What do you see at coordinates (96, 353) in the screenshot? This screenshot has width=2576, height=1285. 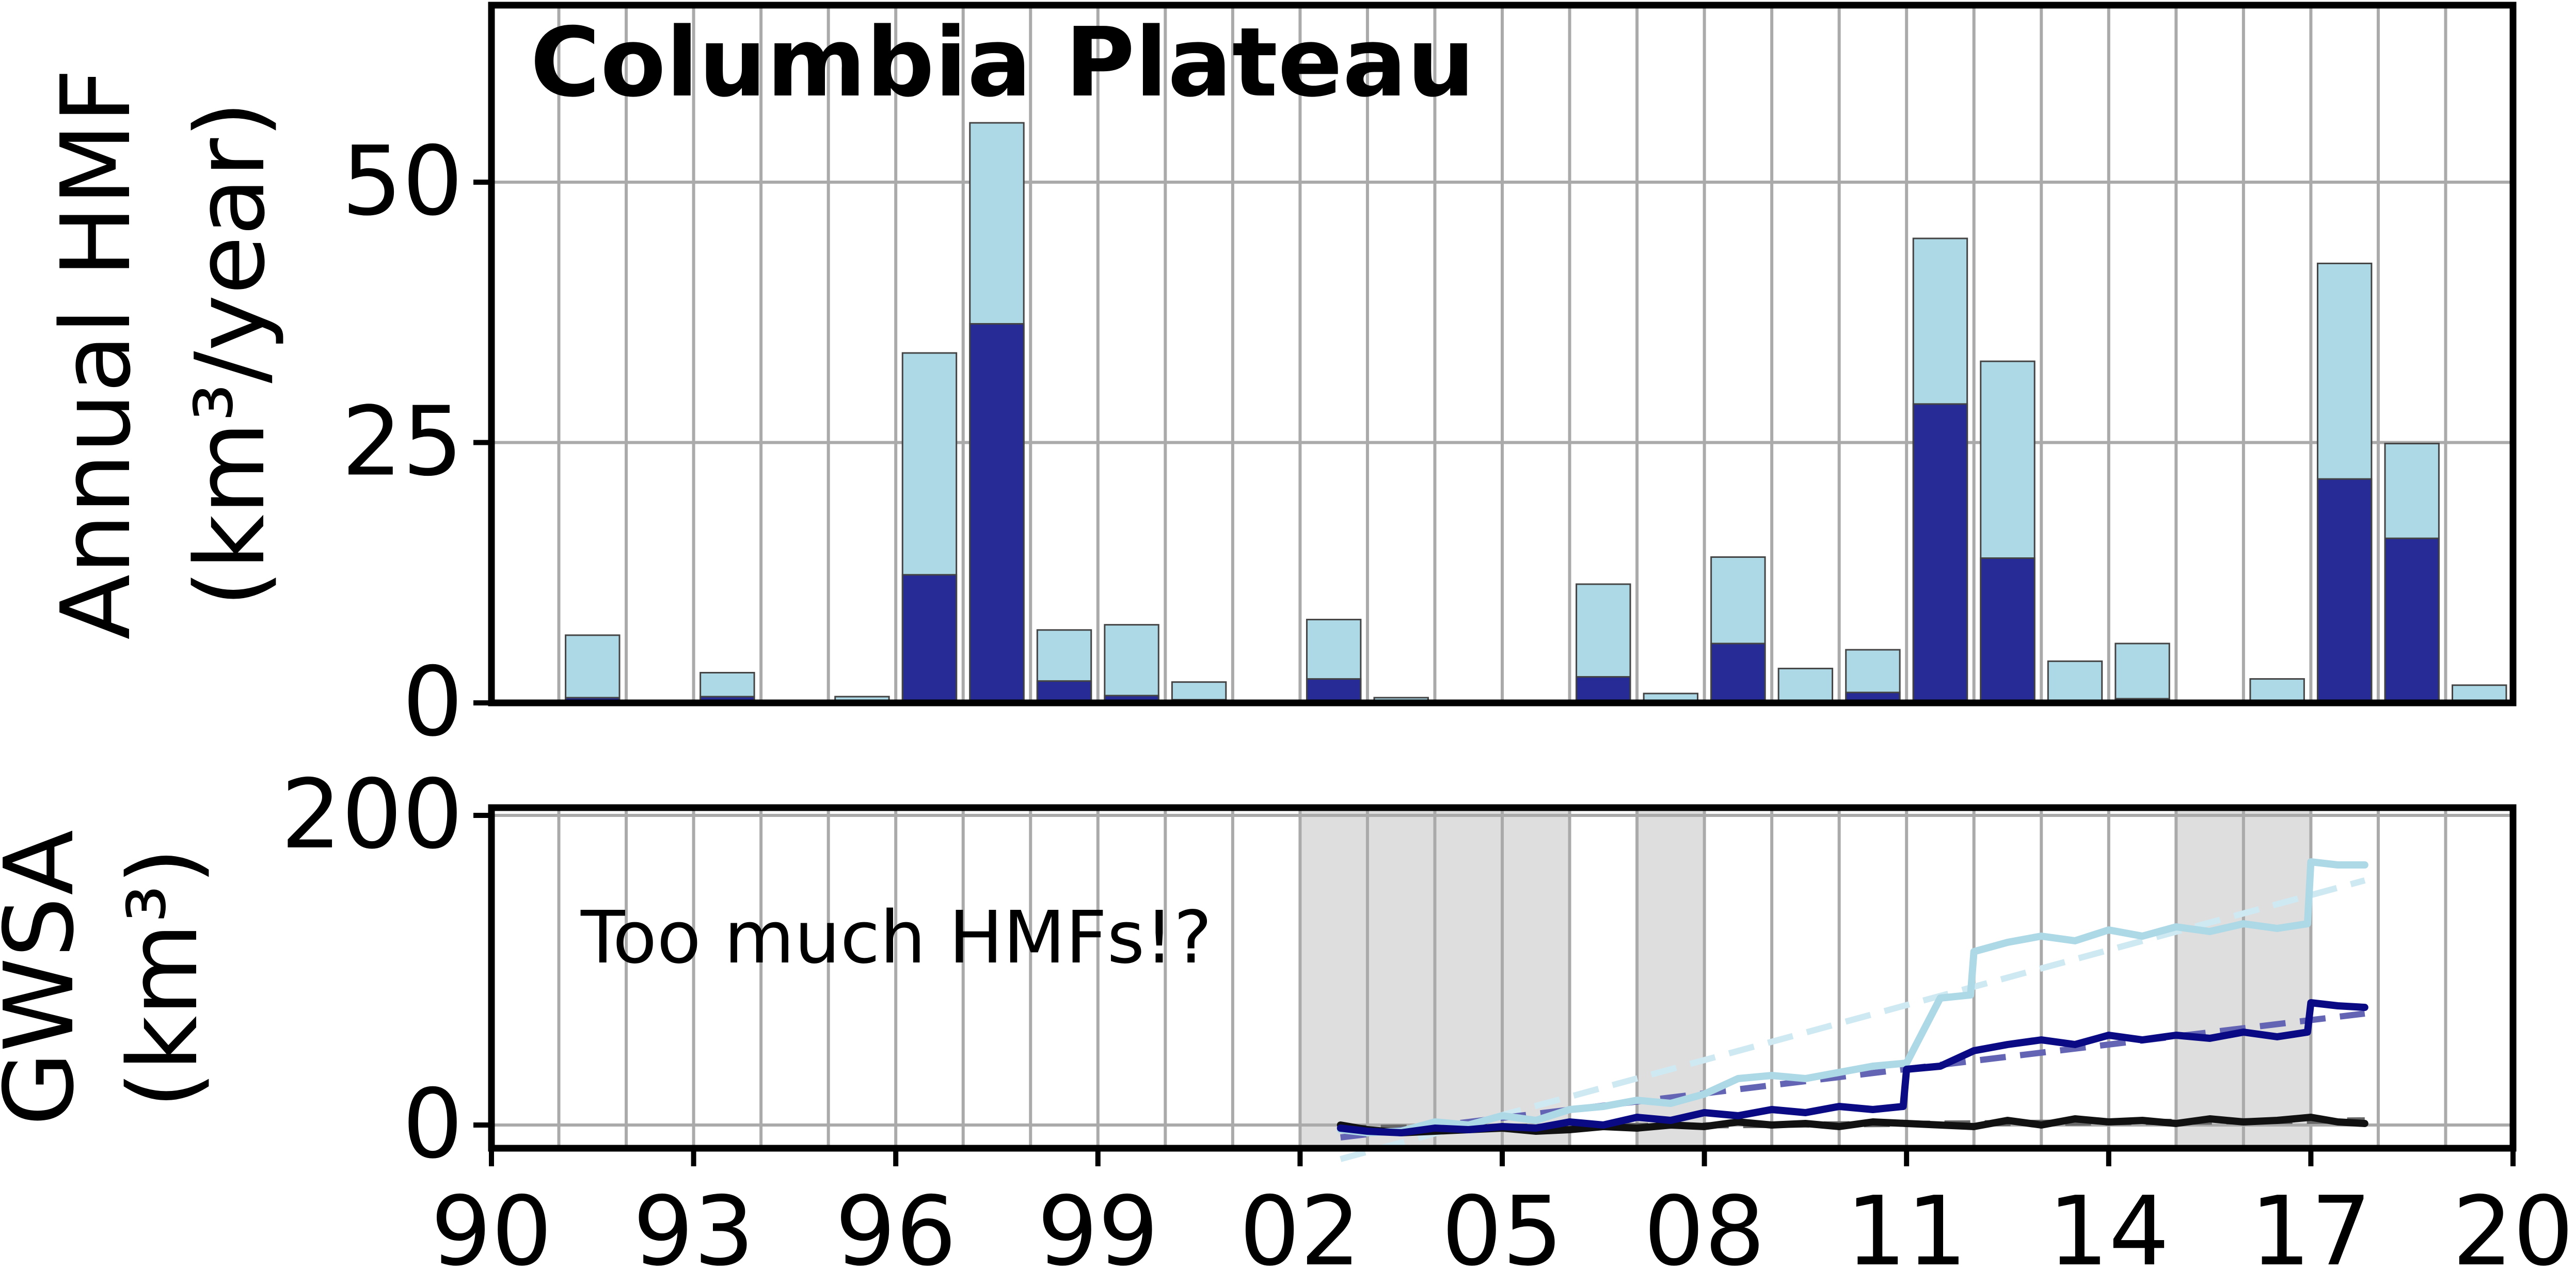 I see `hmf-y-axis-label-line1: Annual HMF` at bounding box center [96, 353].